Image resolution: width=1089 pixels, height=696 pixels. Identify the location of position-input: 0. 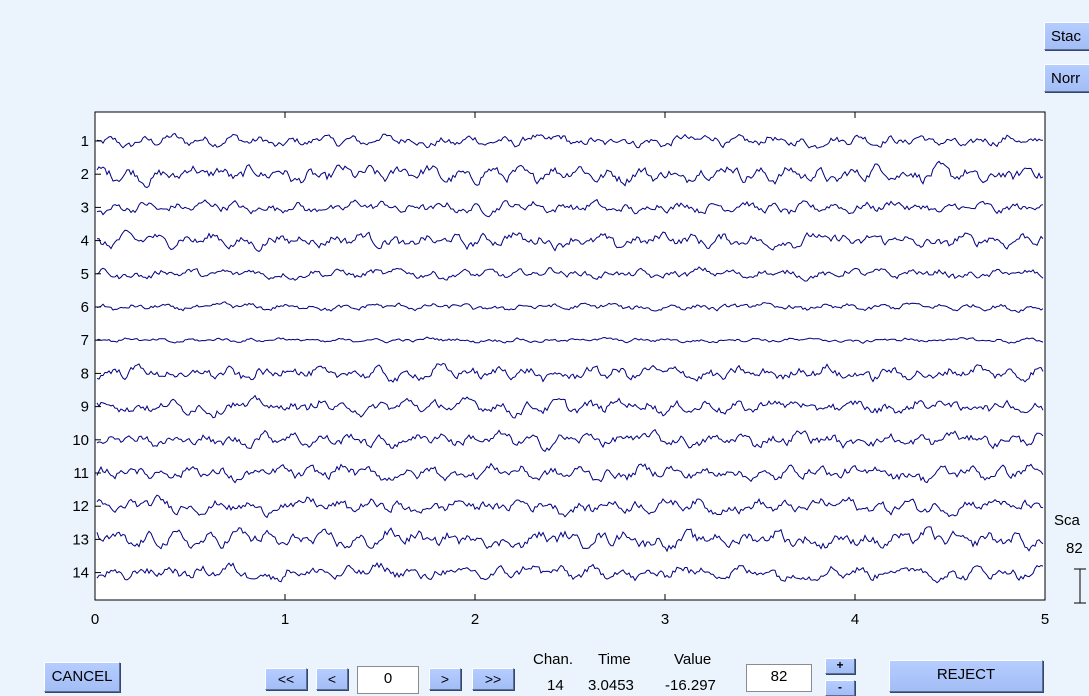
(388, 680).